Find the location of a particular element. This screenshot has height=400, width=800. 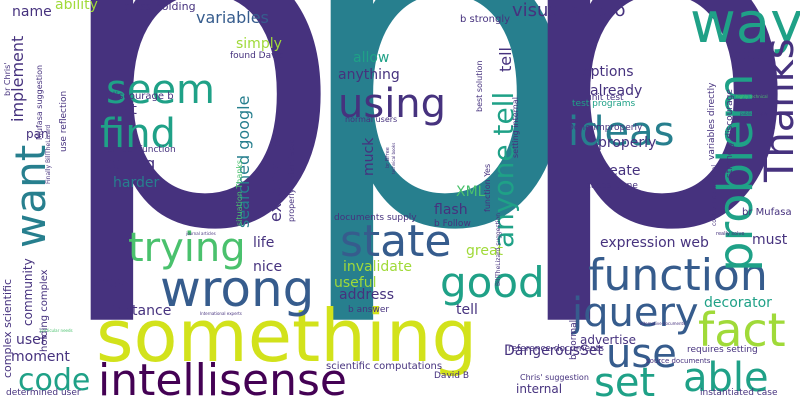

word-calling: calling is located at coordinates (129, 163).